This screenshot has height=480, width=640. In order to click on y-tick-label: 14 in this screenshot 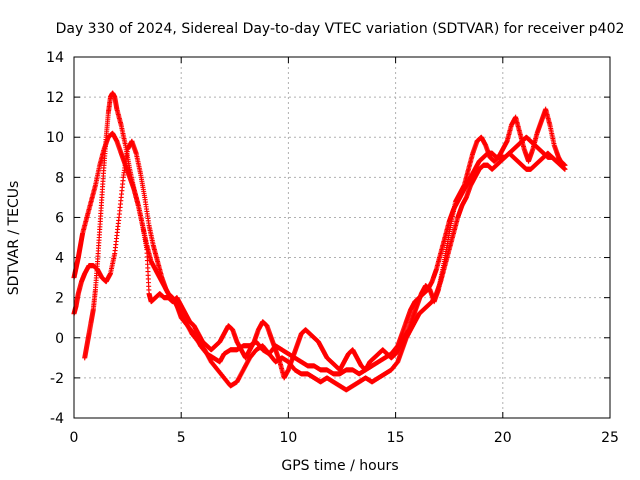, I will do `click(55, 58)`.